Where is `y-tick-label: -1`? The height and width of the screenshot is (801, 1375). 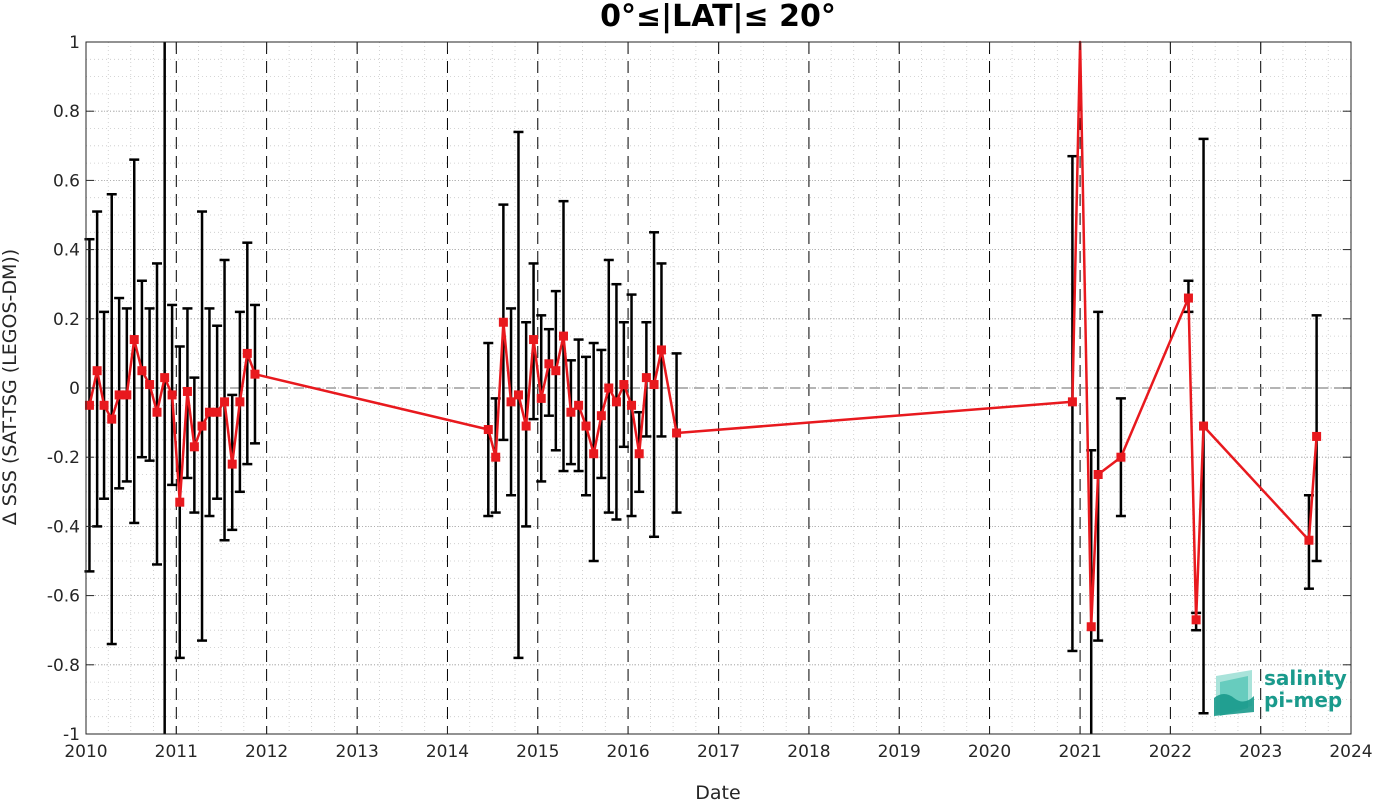
y-tick-label: -1 is located at coordinates (71, 735).